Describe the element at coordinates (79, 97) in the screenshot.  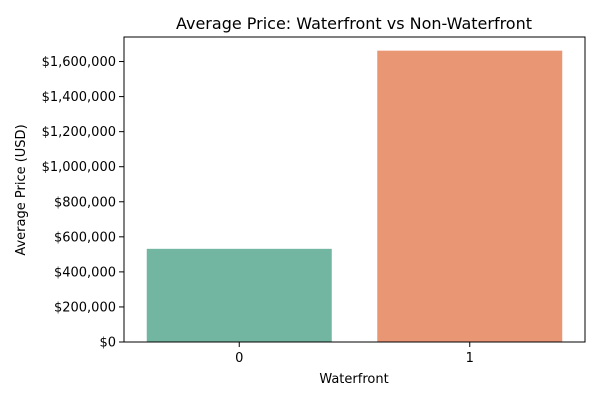
I see `y-tick-label: $1,400,000` at that location.